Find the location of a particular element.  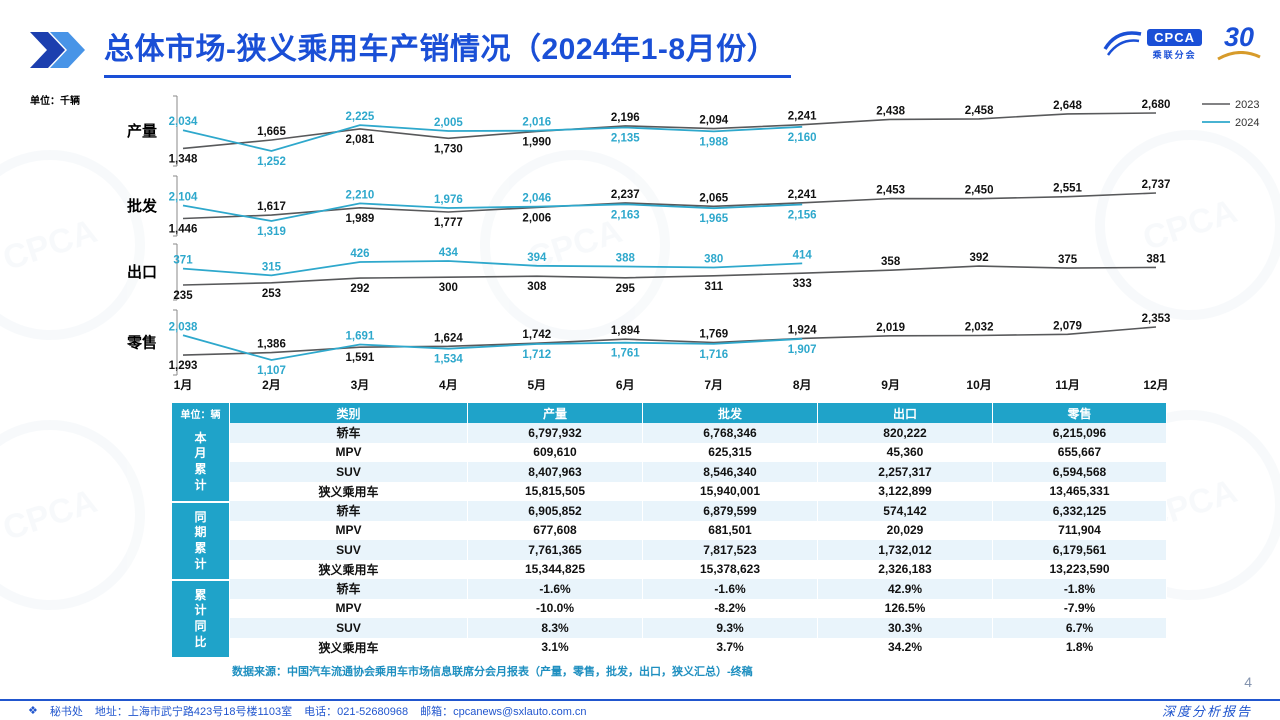

svg-text: 8月 is located at coordinates (802, 385).